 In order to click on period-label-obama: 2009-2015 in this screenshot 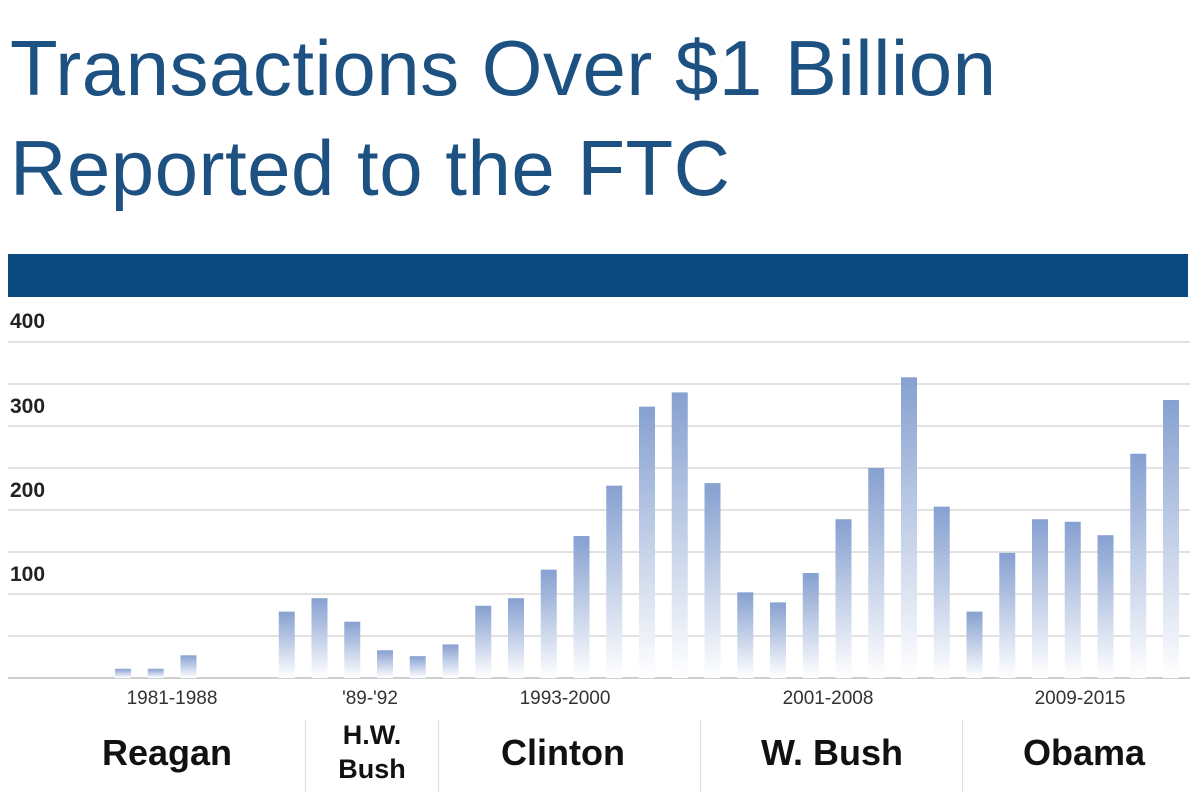, I will do `click(1080, 698)`.